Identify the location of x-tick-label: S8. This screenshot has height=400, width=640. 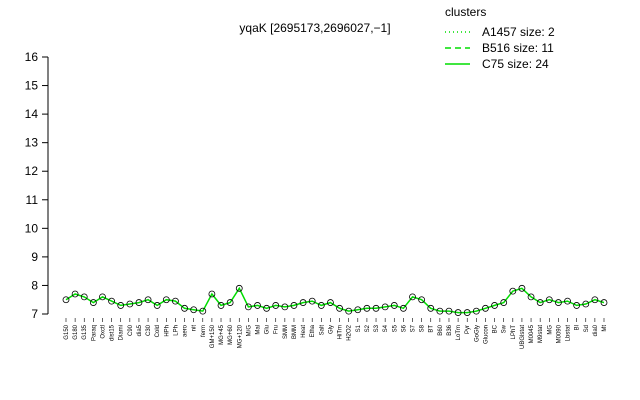
(423, 328).